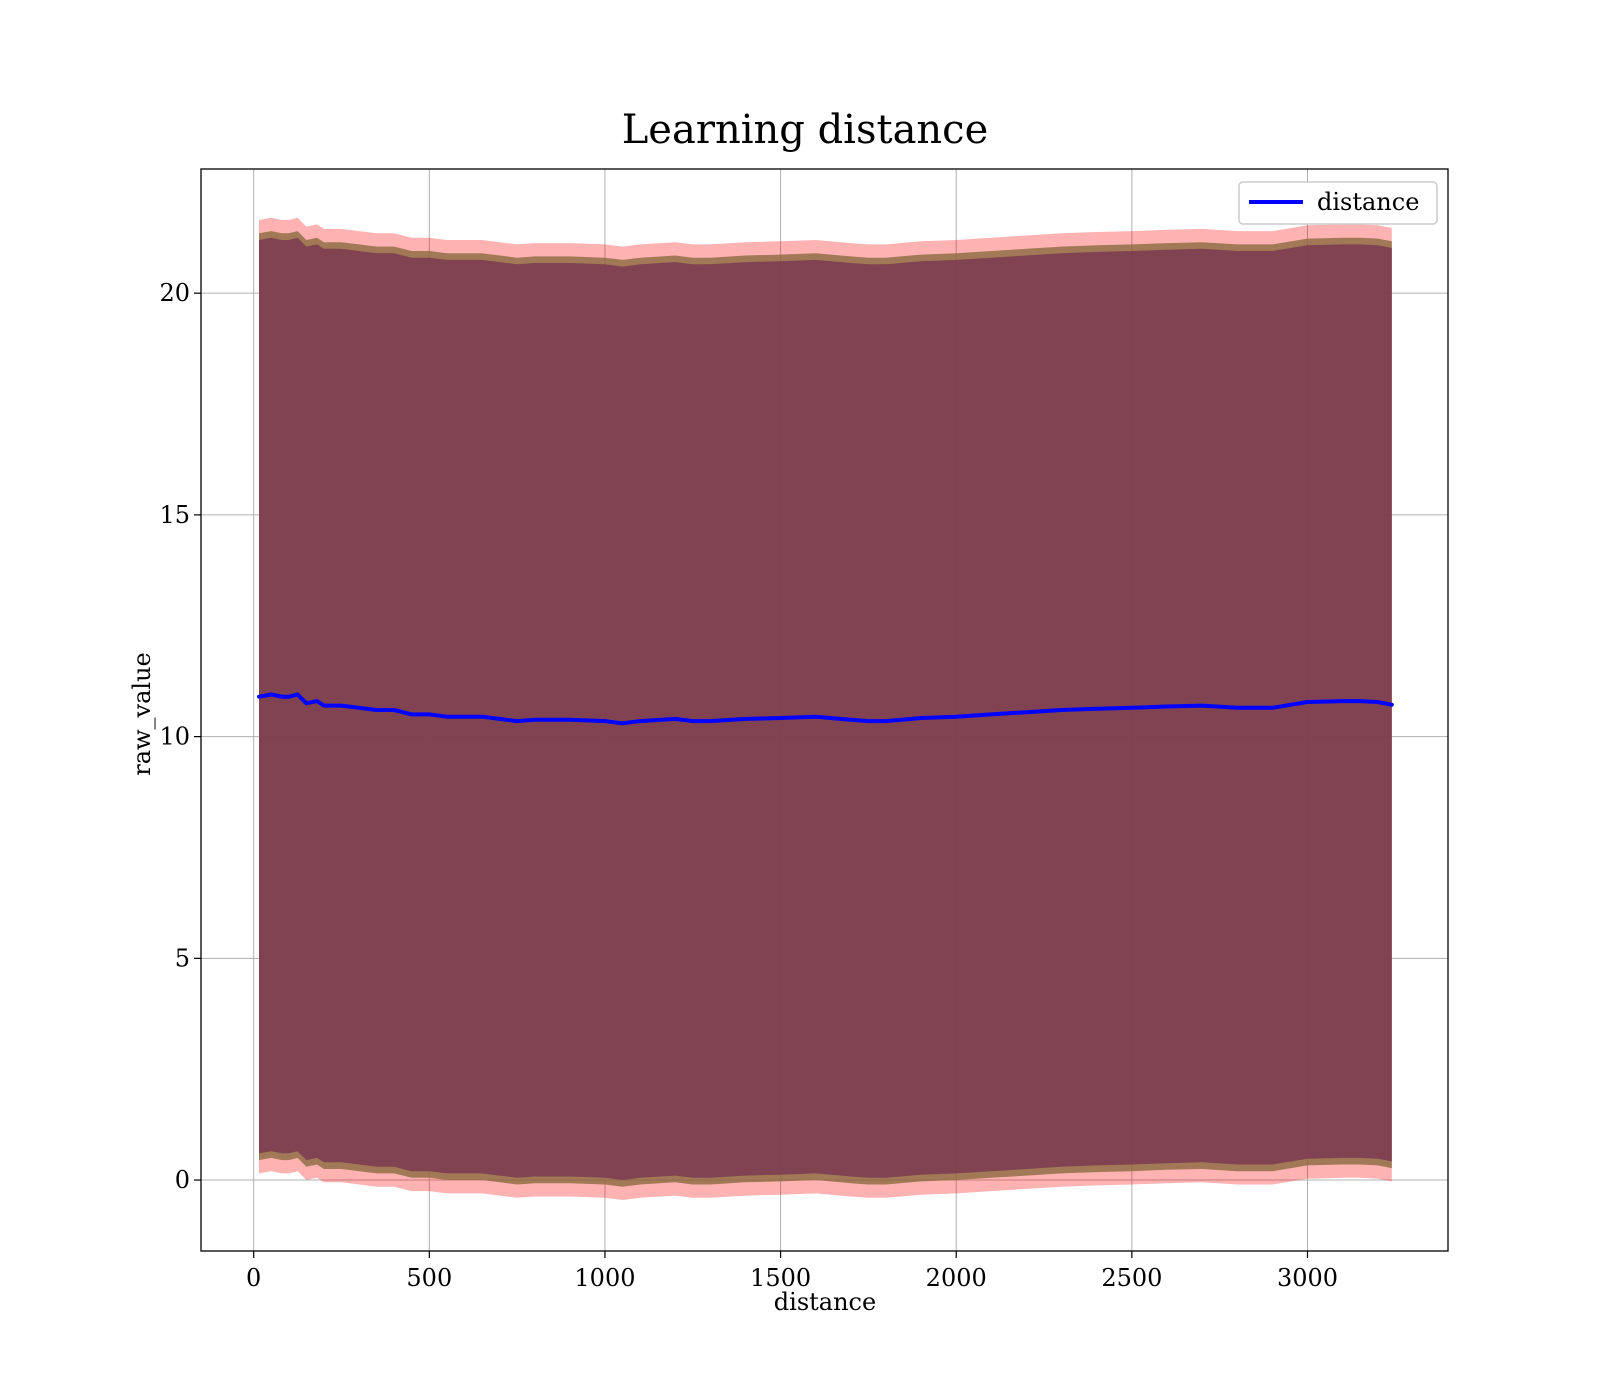 The height and width of the screenshot is (1400, 1600). What do you see at coordinates (142, 714) in the screenshot?
I see `y-axis-label: raw_value` at bounding box center [142, 714].